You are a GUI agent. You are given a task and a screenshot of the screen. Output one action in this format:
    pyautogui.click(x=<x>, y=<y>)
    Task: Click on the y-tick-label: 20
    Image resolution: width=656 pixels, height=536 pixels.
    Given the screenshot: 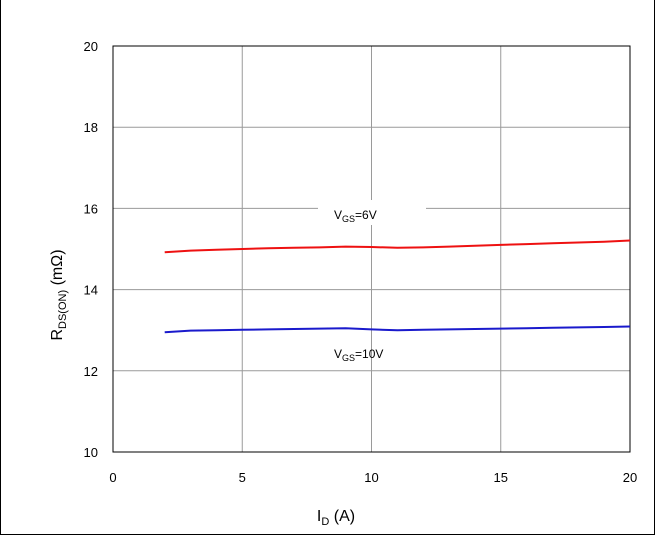 What is the action you would take?
    pyautogui.click(x=91, y=46)
    